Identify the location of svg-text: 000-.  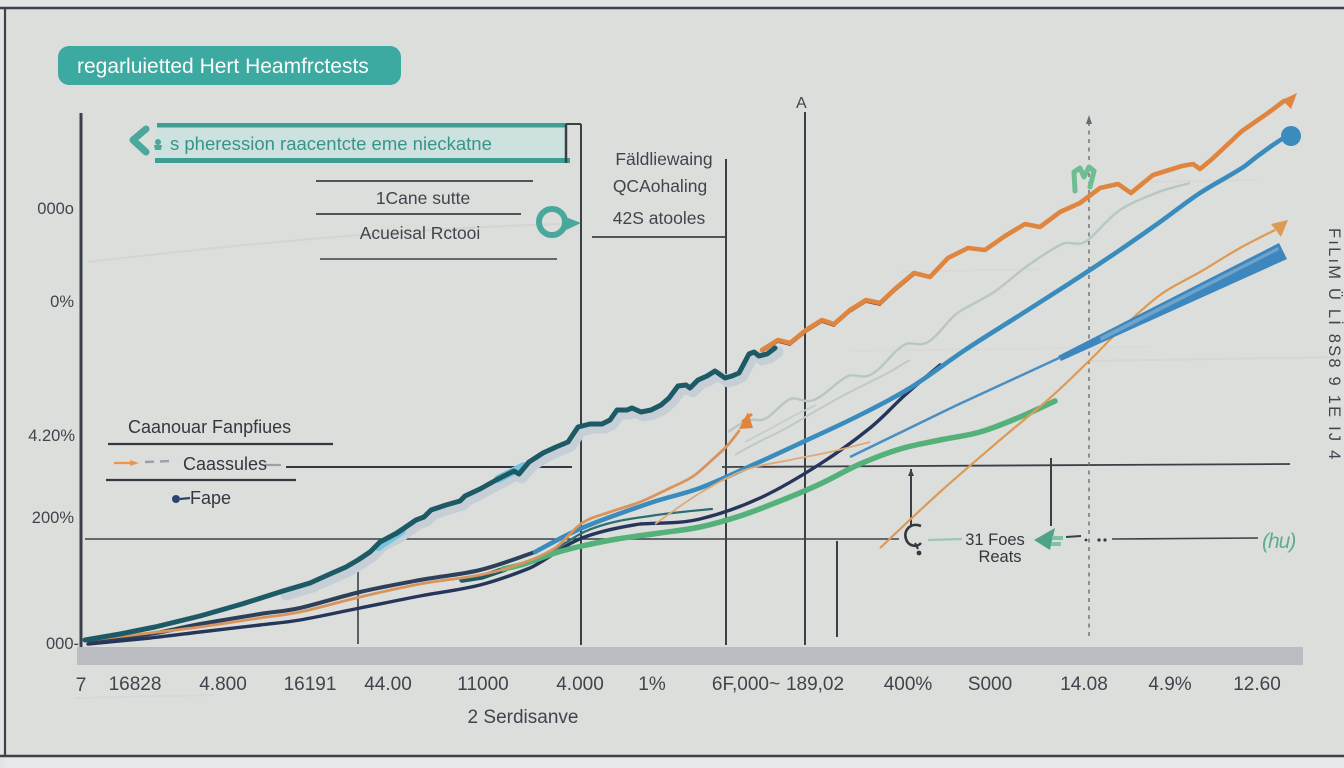
(62, 644).